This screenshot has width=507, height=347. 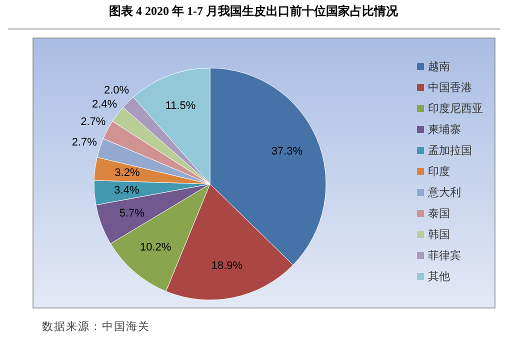 What do you see at coordinates (439, 214) in the screenshot?
I see `legend-label: 泰国` at bounding box center [439, 214].